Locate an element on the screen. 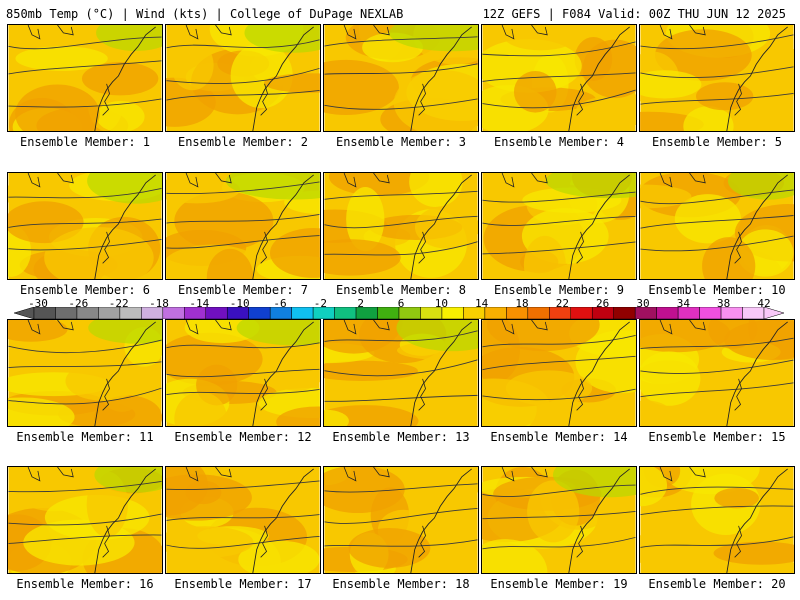  ensemble-member-label: Ensemble Member: 11 is located at coordinates (85, 437).